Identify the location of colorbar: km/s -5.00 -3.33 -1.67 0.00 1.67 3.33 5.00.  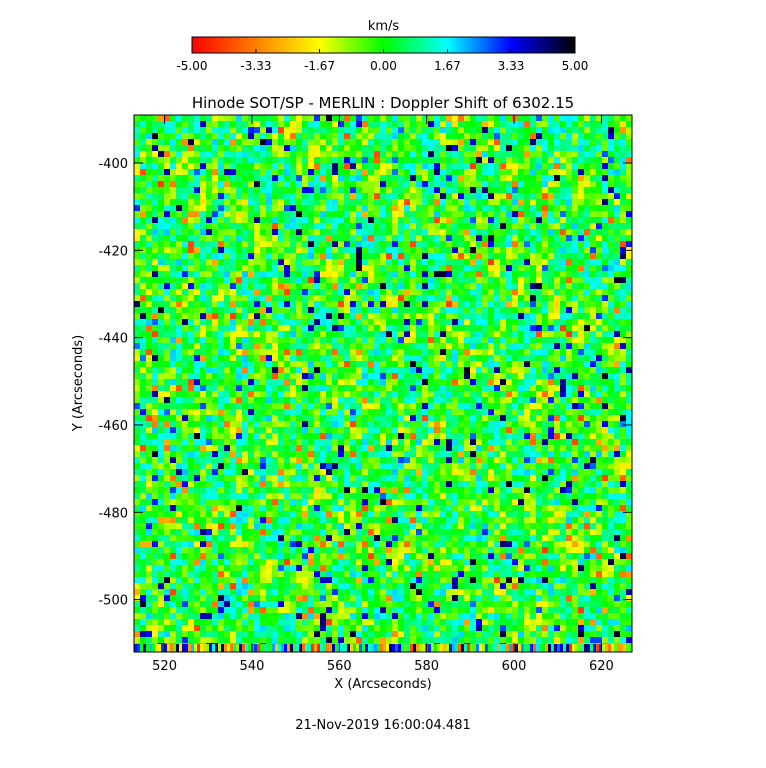
(382, 46).